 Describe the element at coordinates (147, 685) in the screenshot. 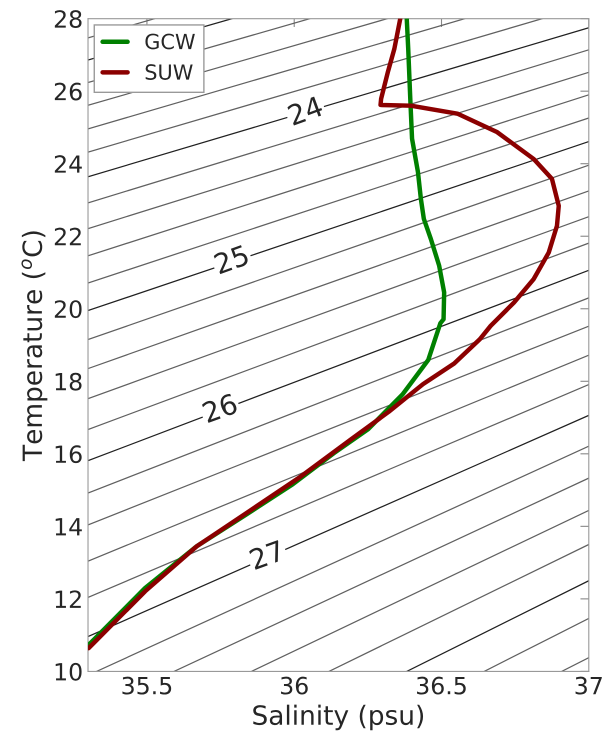

I see `x-tick-label: 35.5` at that location.